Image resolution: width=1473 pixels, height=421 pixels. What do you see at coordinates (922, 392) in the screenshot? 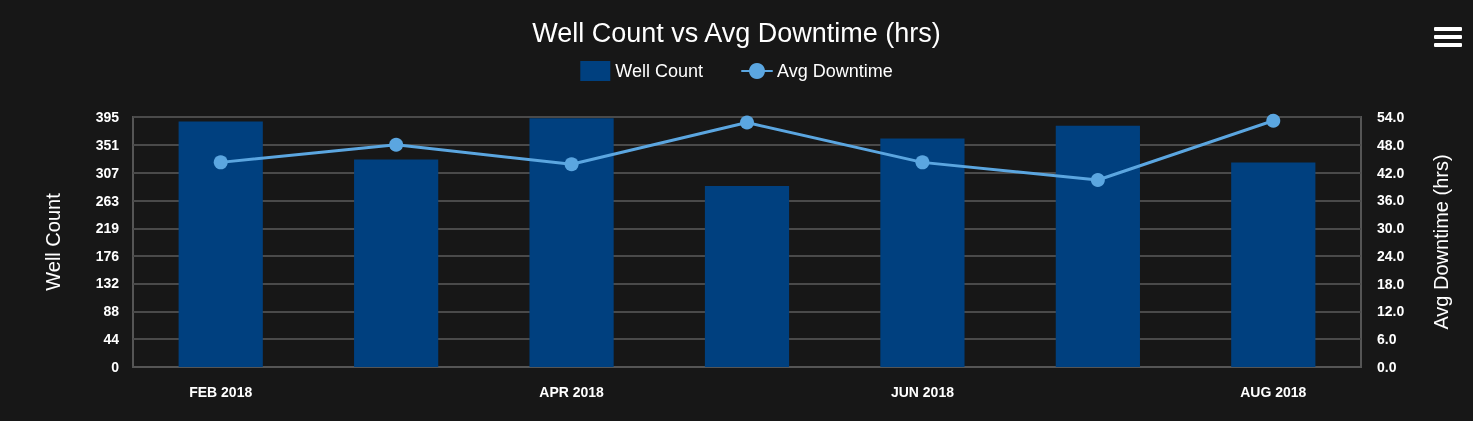
I see `x-tick-label: JUN 2018` at bounding box center [922, 392].